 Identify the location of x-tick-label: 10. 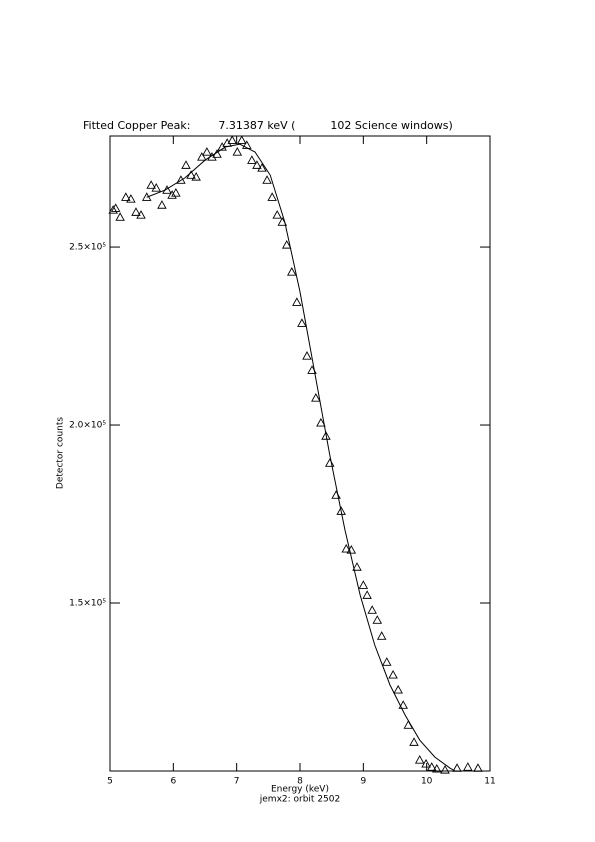
(427, 782).